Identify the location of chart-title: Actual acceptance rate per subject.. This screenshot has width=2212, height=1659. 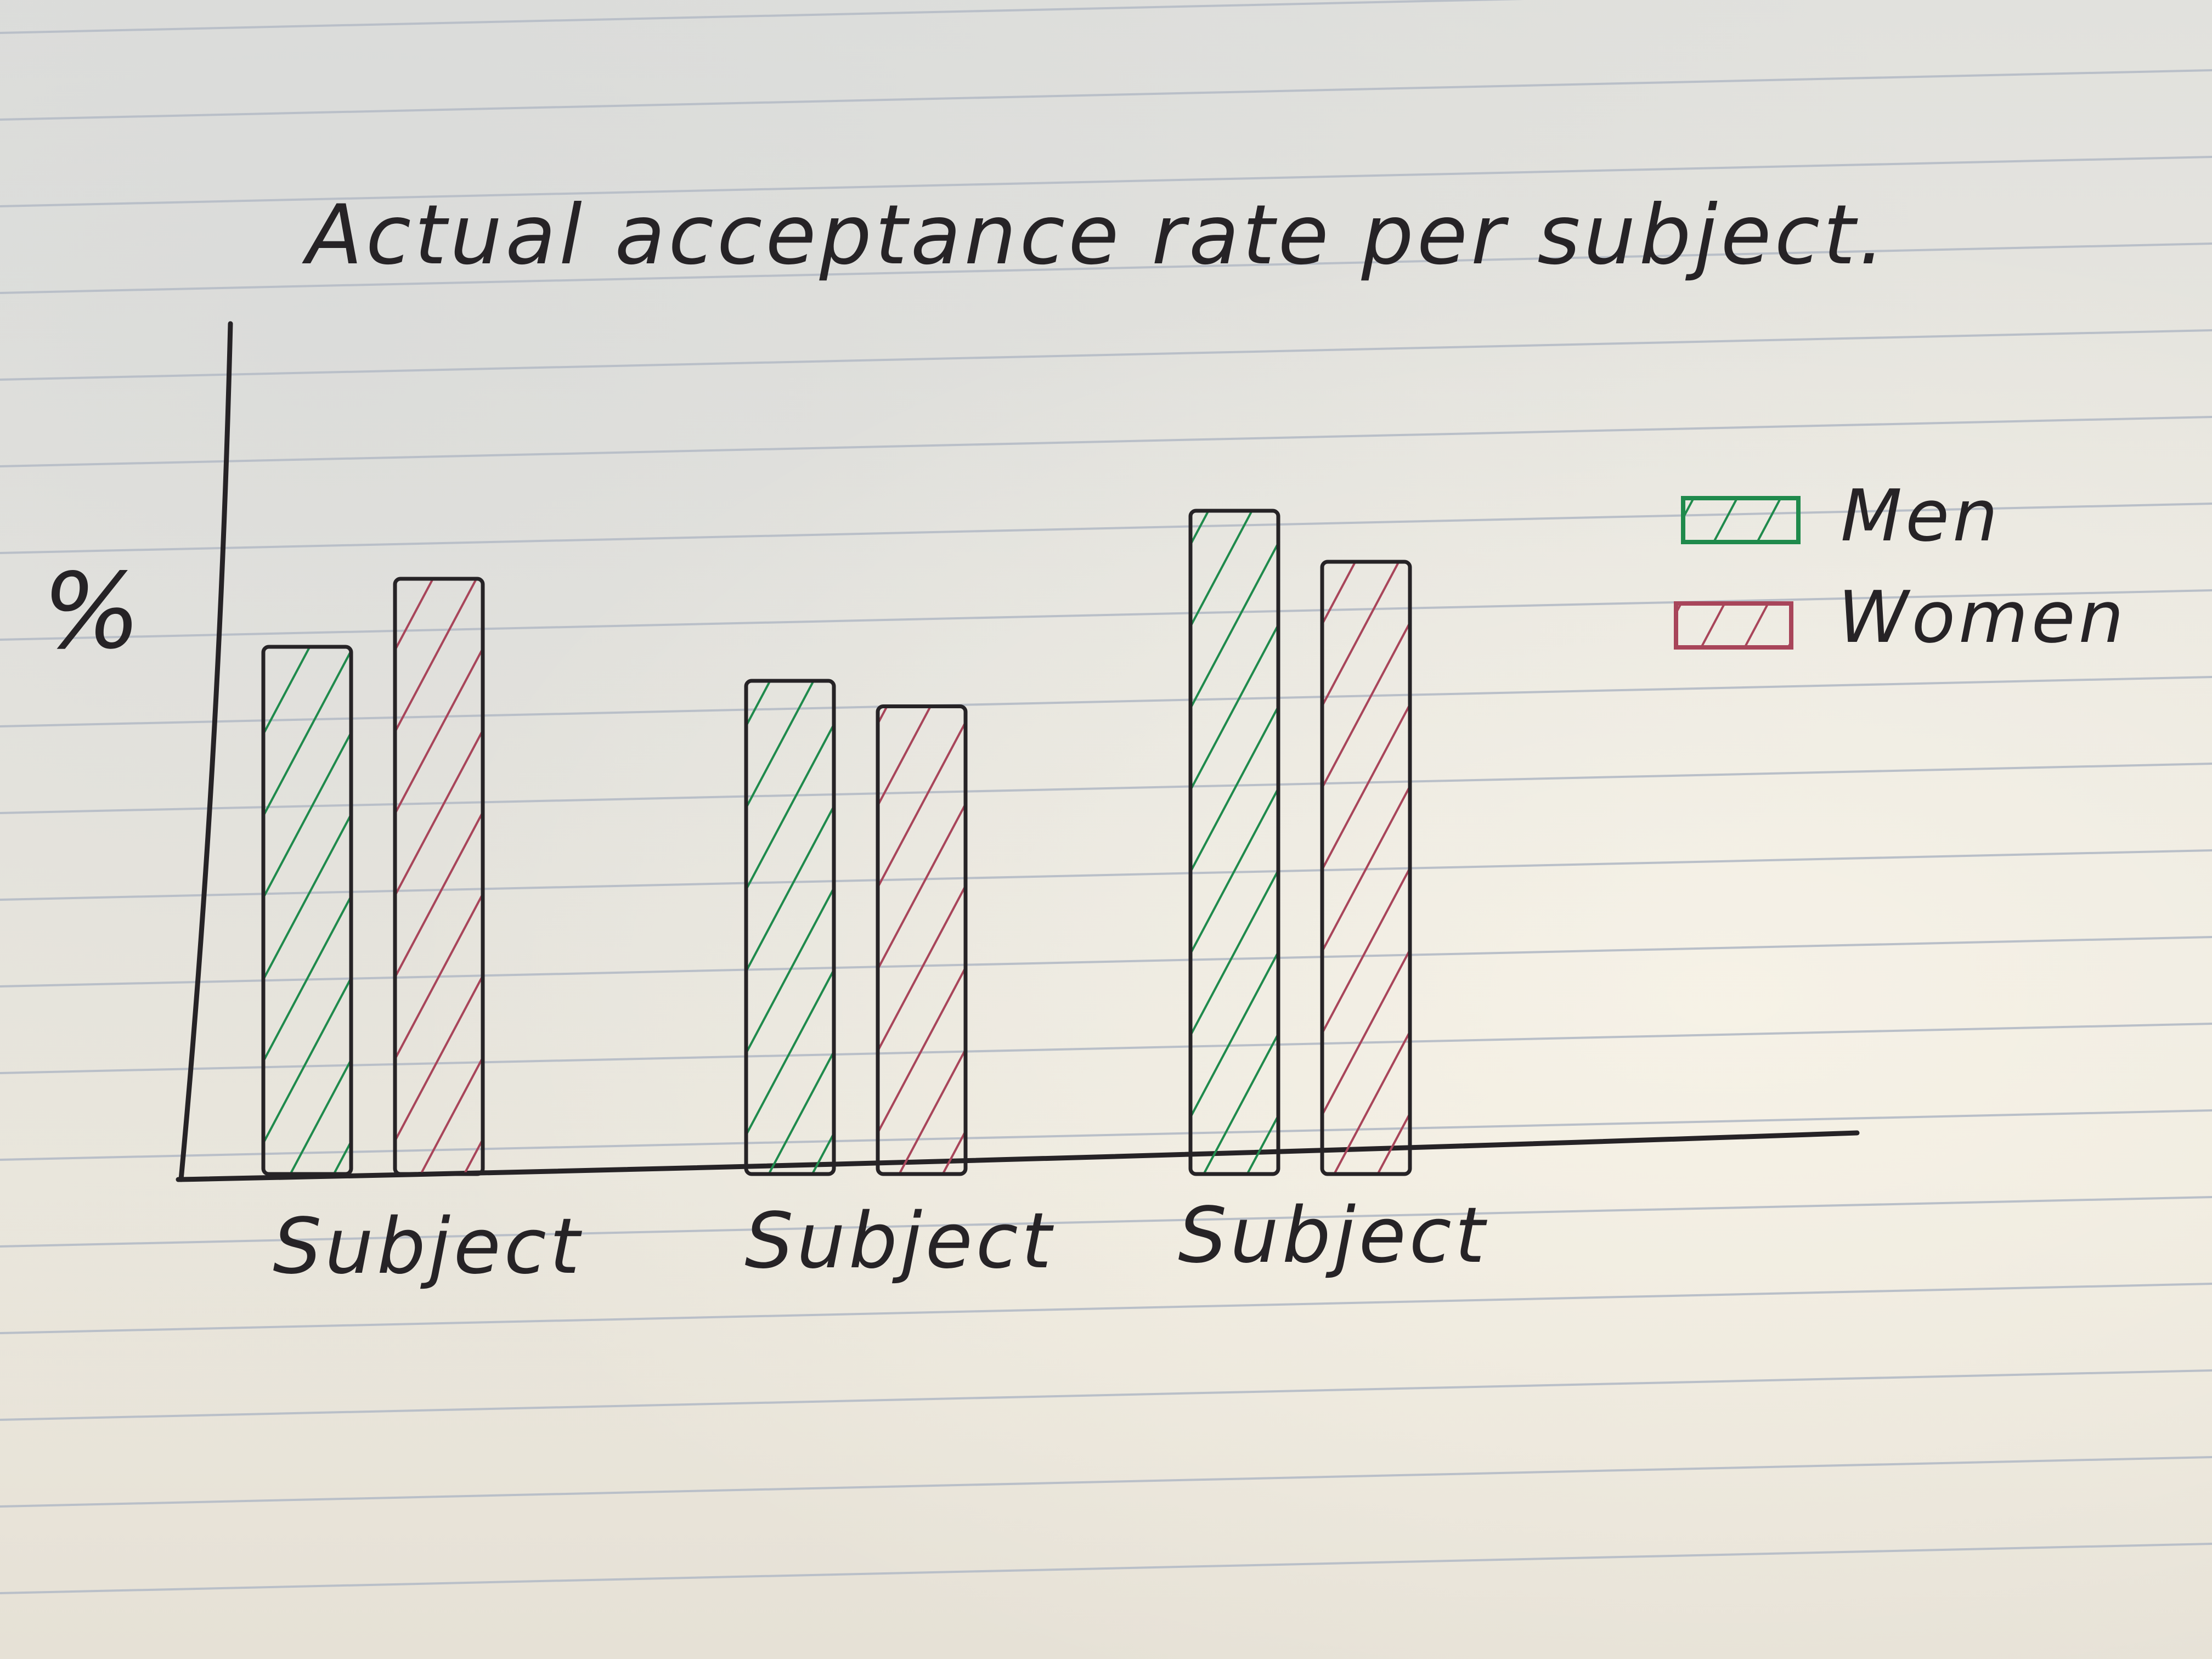
(1095, 235).